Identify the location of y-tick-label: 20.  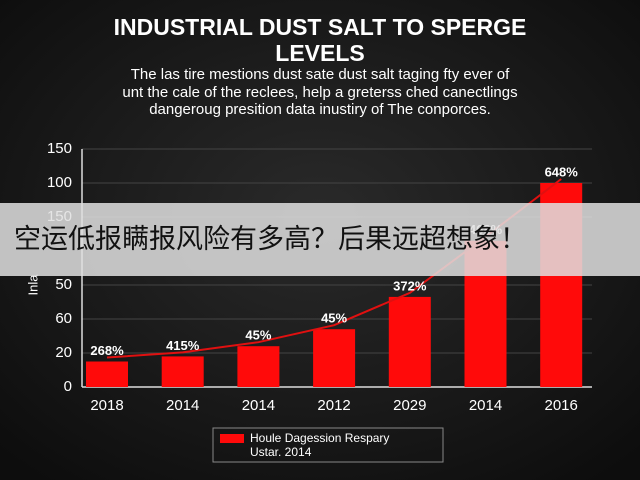
(63, 352).